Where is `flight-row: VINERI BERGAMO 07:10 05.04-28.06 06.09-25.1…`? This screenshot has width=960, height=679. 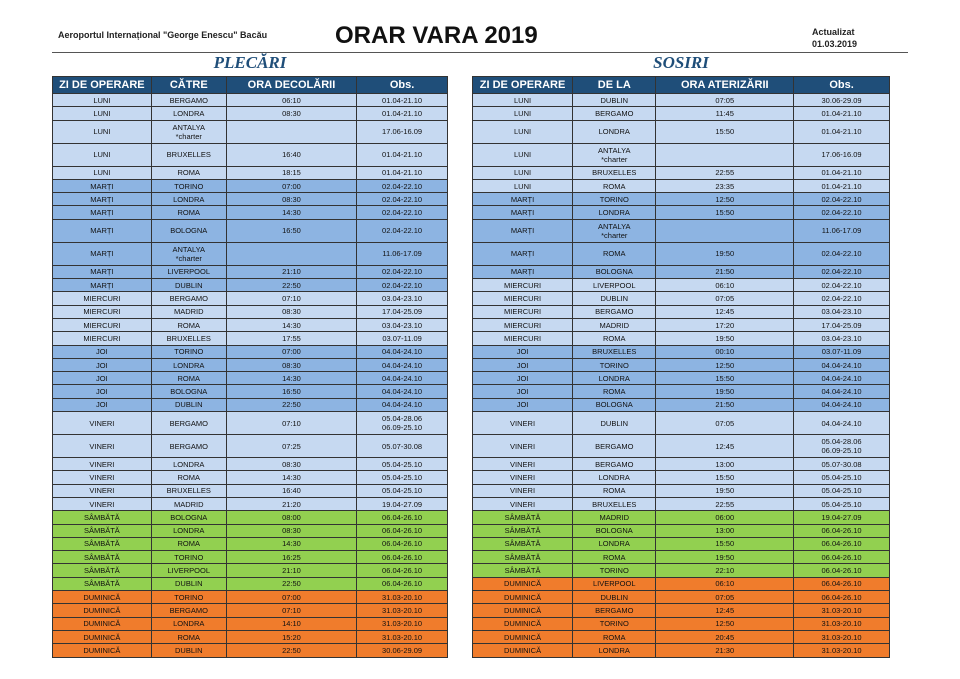
flight-row: VINERI BERGAMO 07:10 05.04-28.06 06.09-25.1… is located at coordinates (250, 423).